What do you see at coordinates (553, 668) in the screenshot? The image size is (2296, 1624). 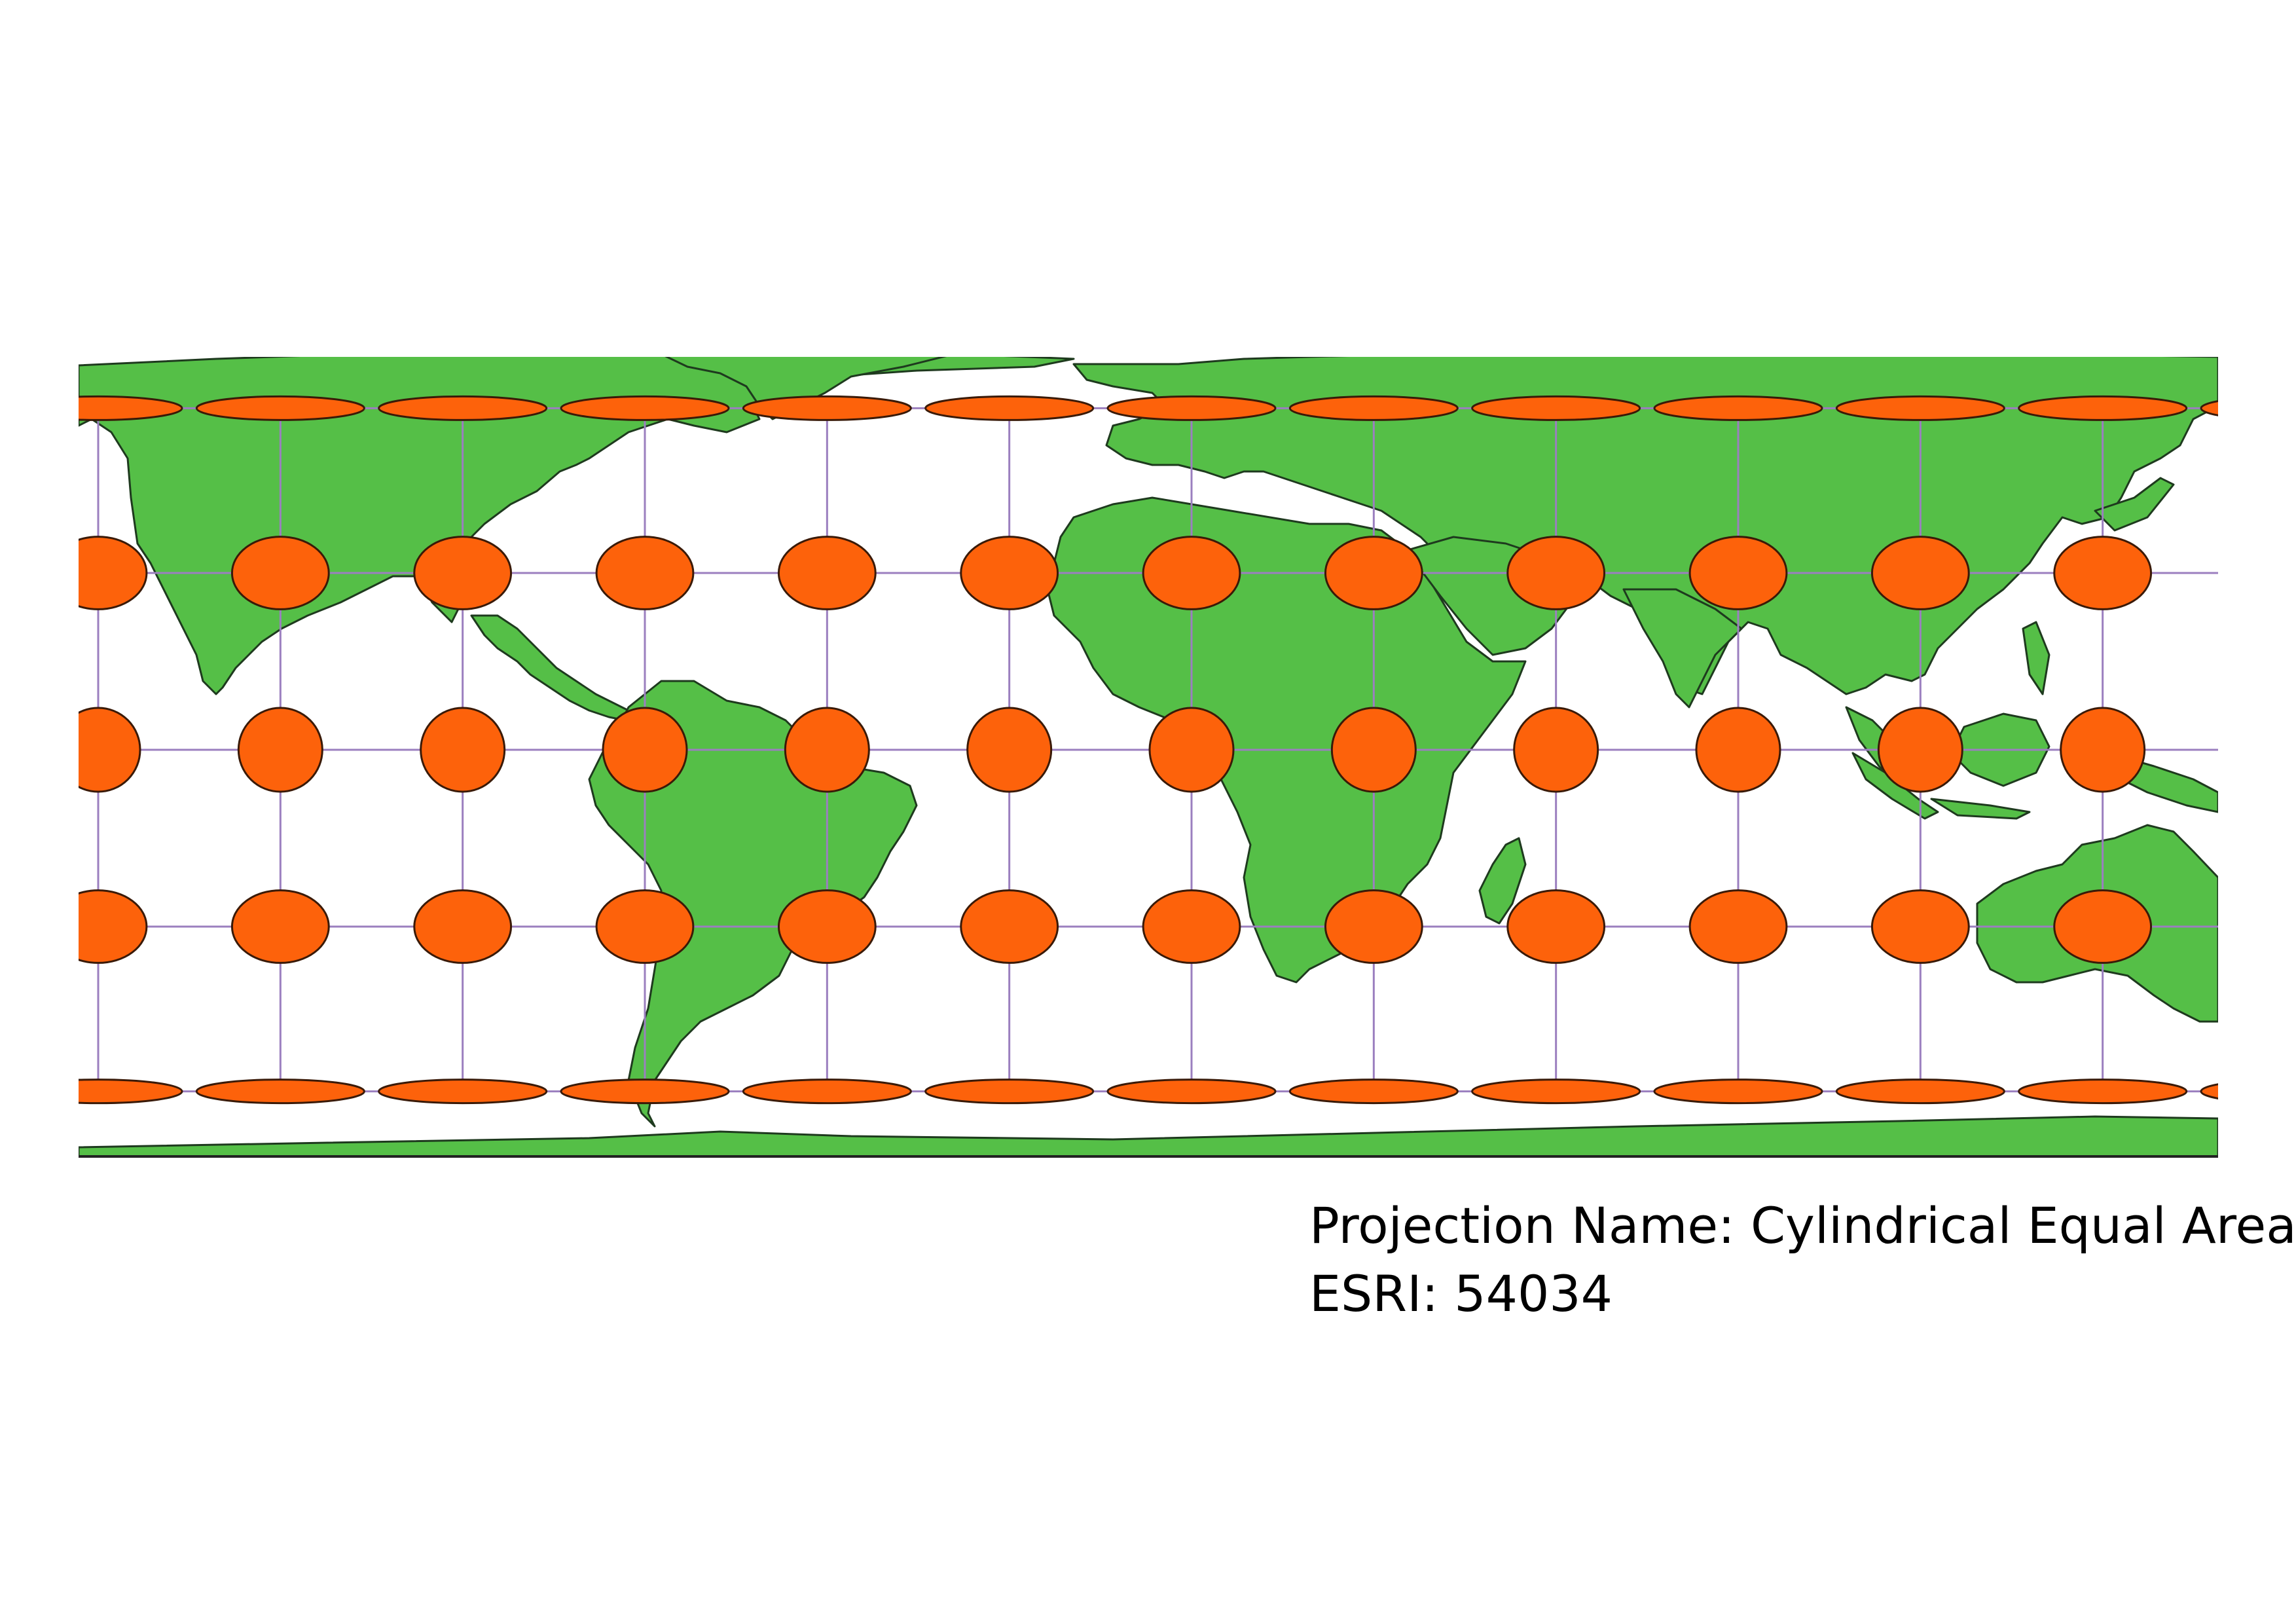 I see `central-america-landmass` at bounding box center [553, 668].